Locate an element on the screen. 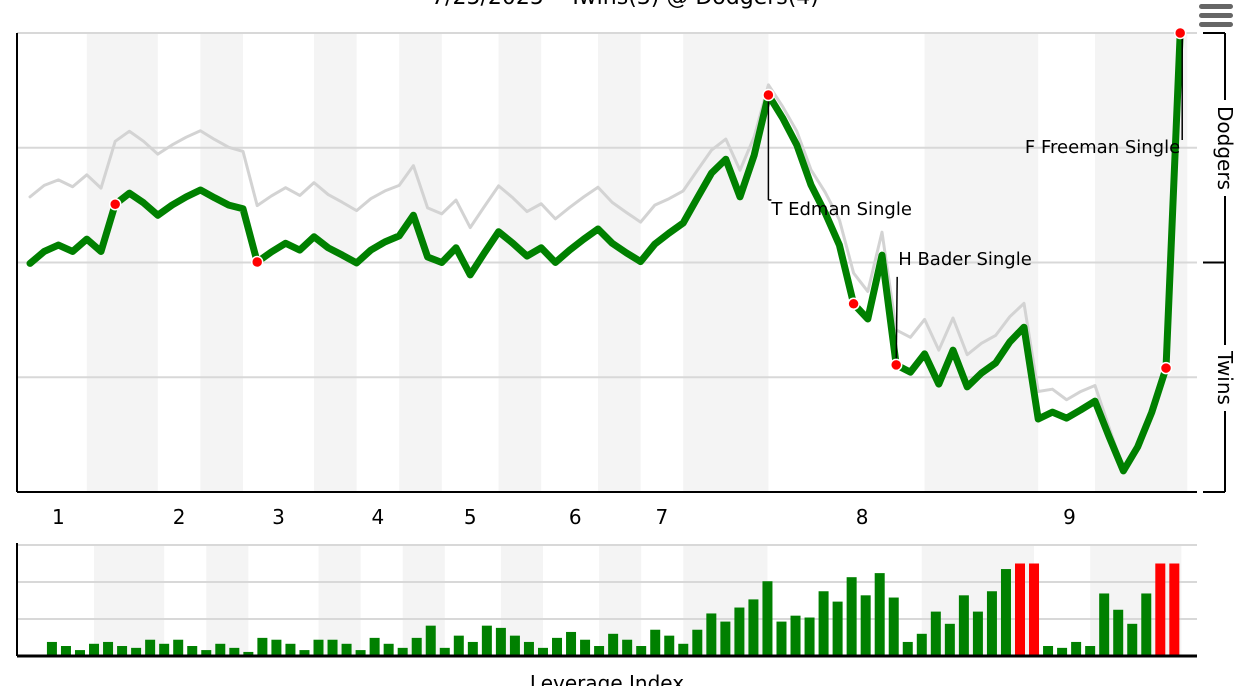  inning-label: 9 is located at coordinates (1069, 517).